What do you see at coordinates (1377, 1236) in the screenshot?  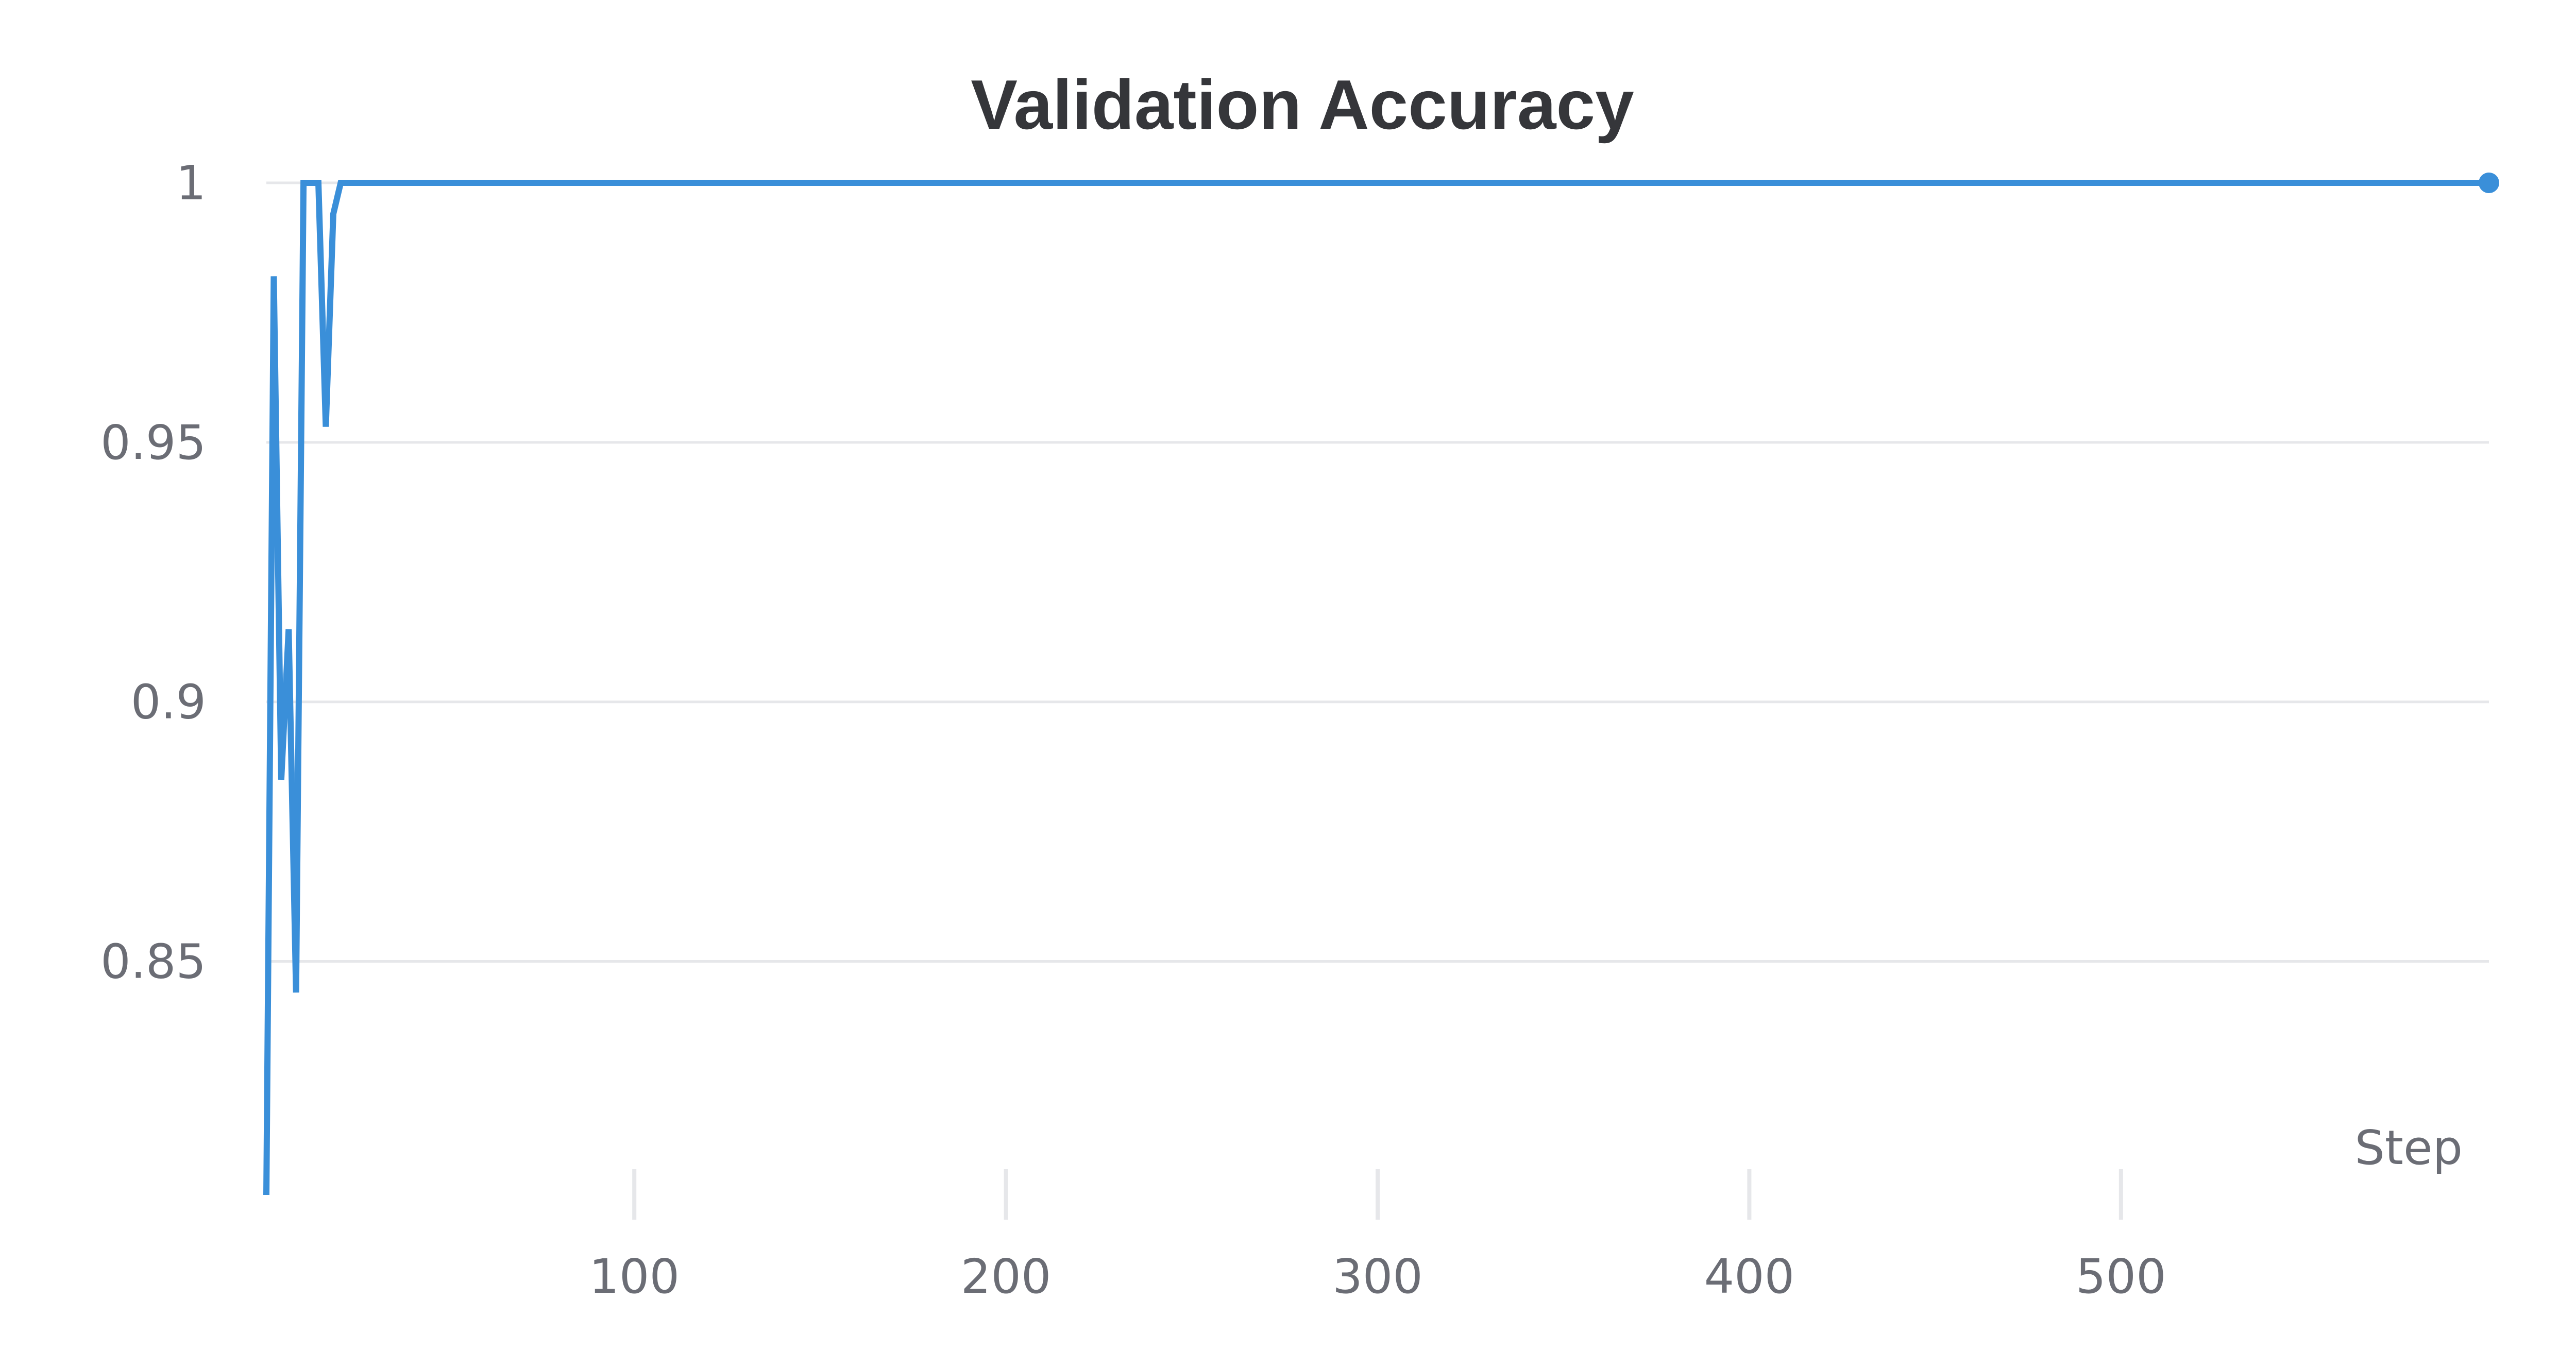 I see `x-axis-ticks: 100 200 300 400 500` at bounding box center [1377, 1236].